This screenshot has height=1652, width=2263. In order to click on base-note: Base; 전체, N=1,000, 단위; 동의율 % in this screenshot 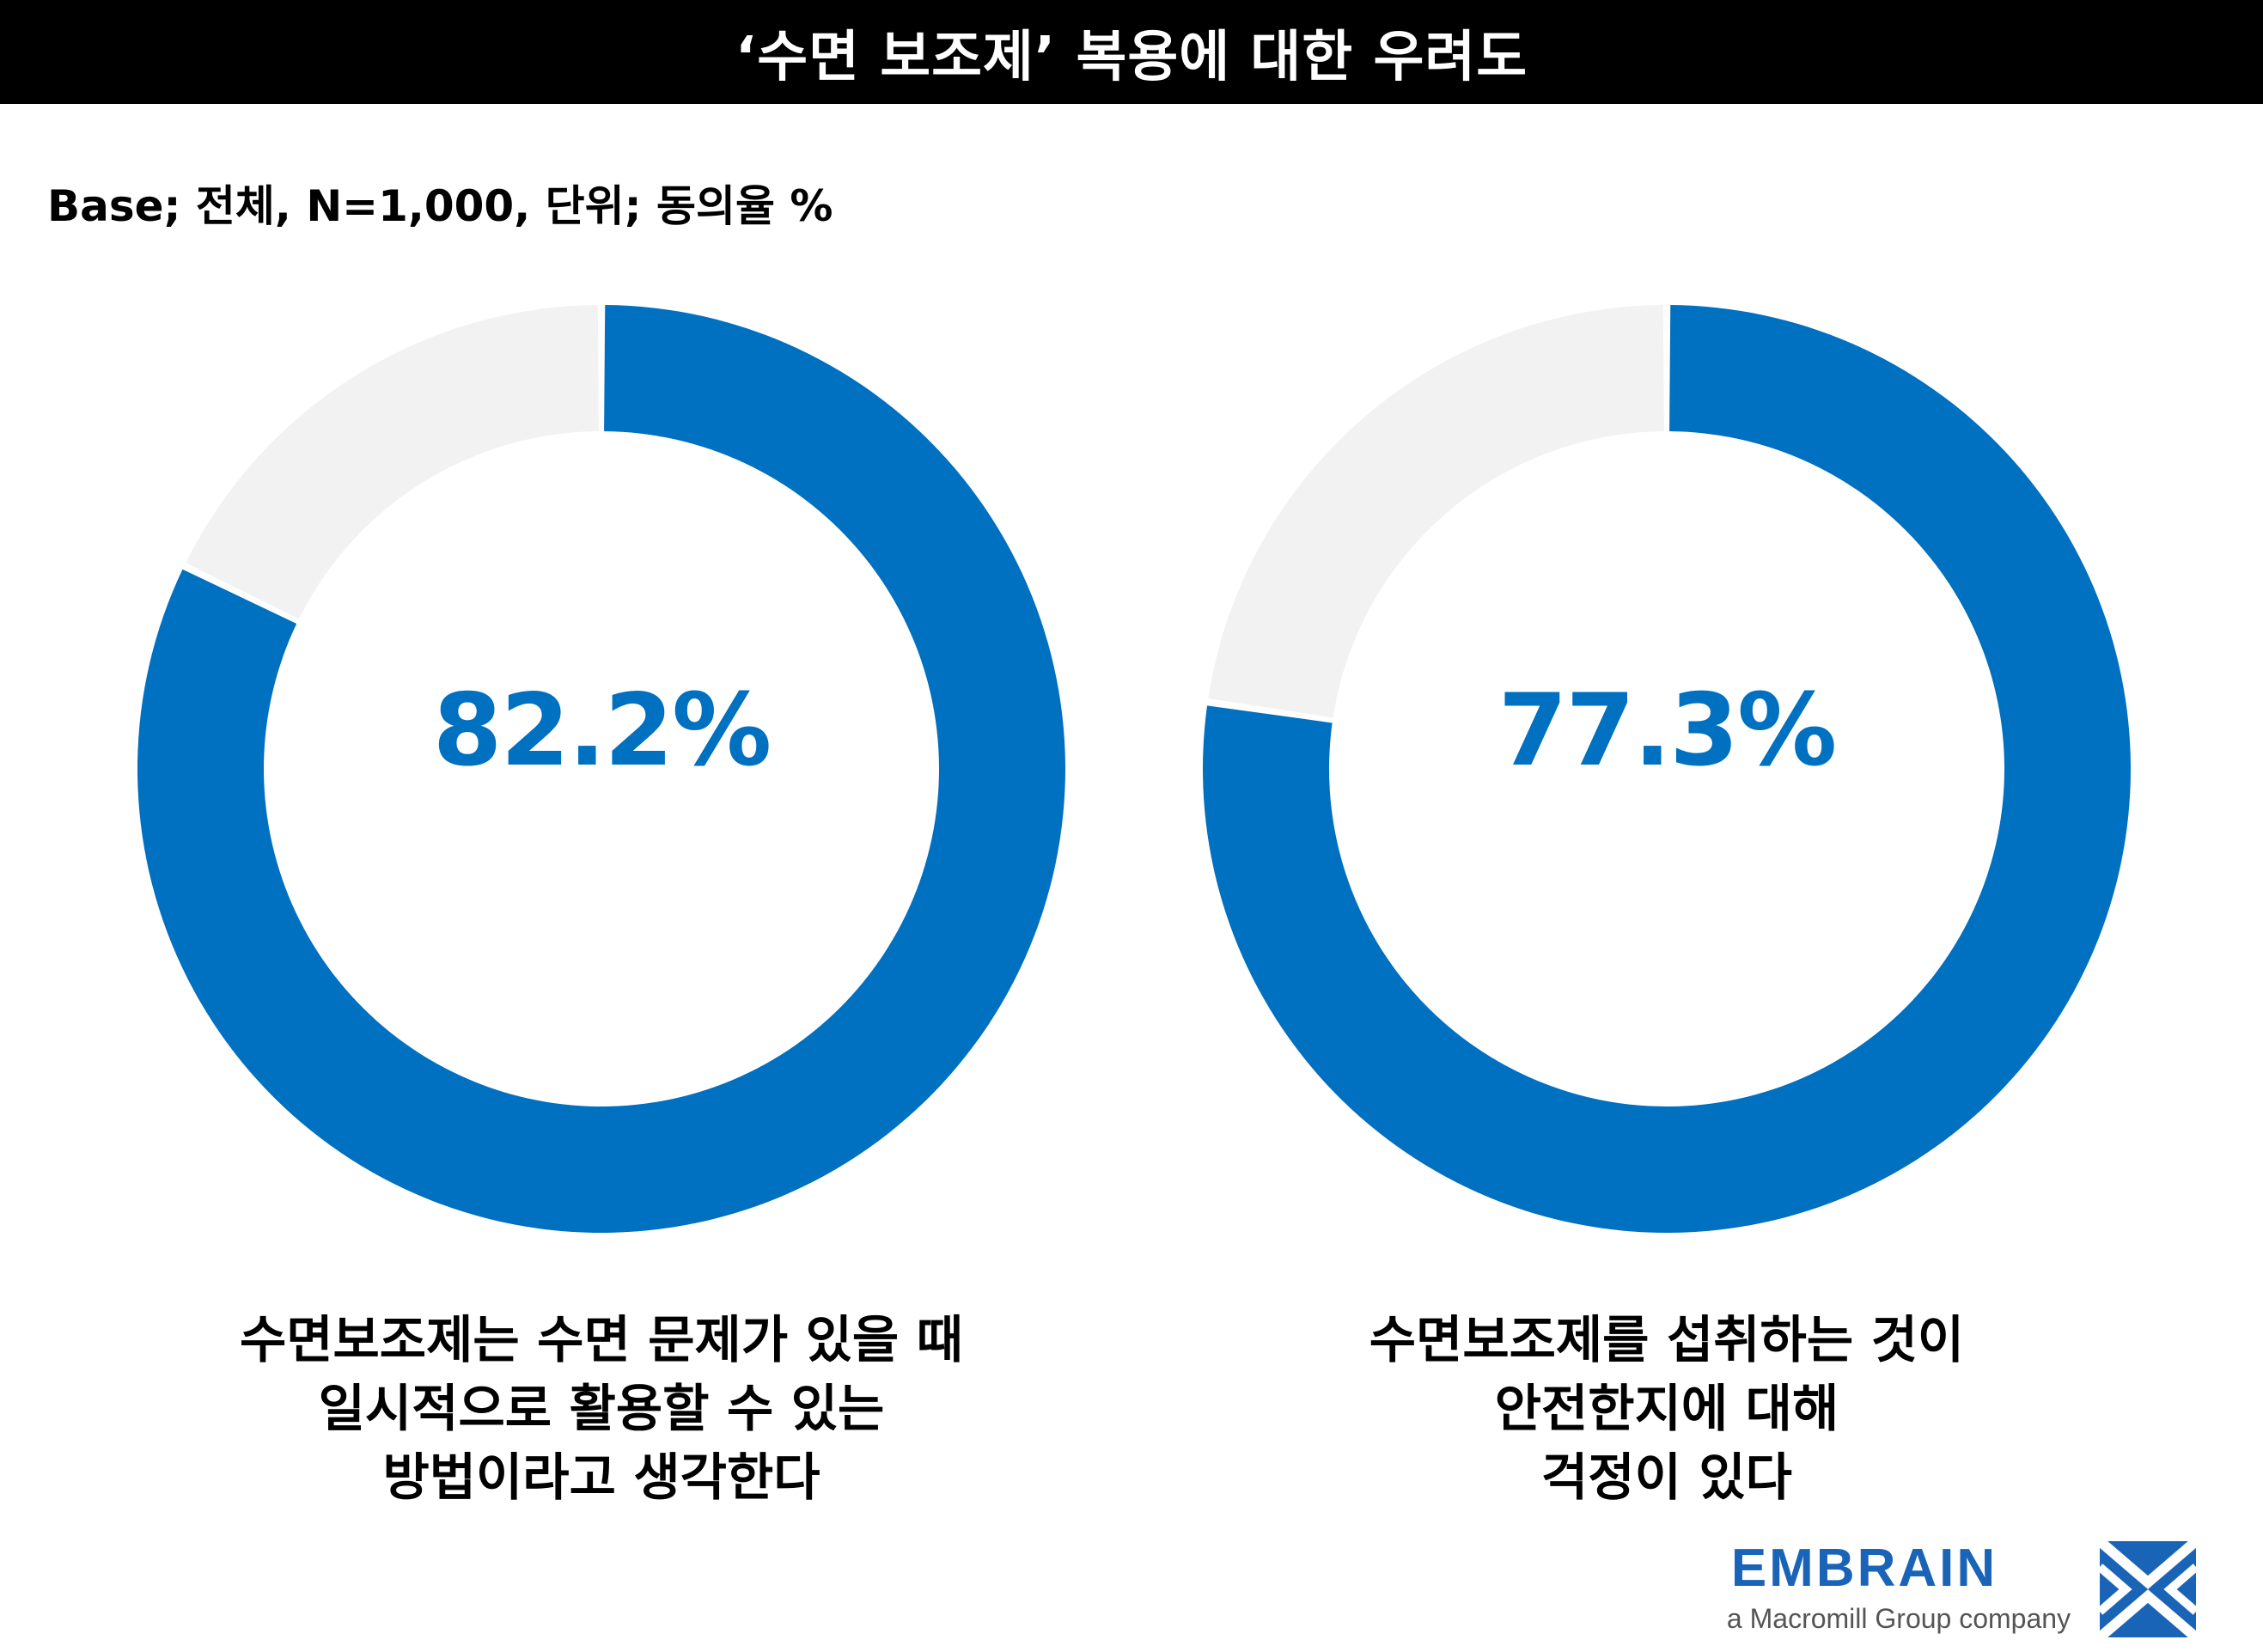, I will do `click(440, 206)`.